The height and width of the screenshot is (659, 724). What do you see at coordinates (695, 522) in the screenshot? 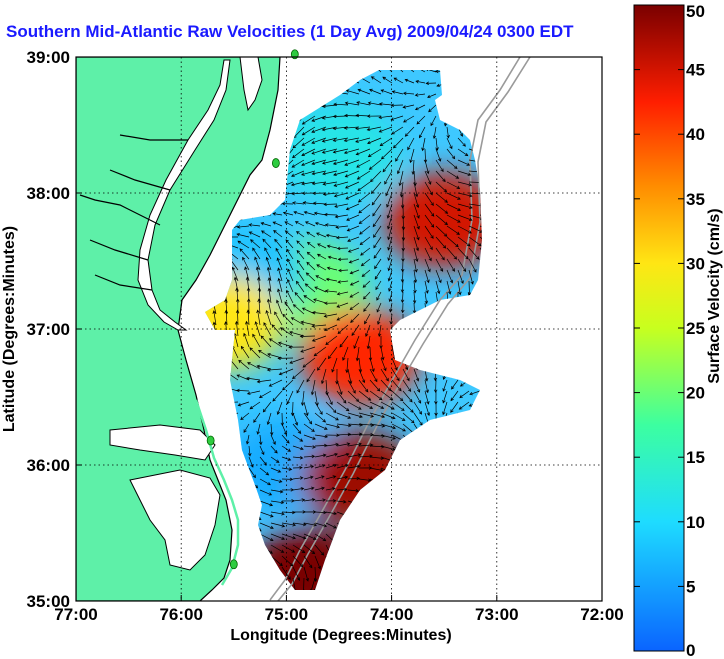
I see `colorbar-tick-label: 10` at bounding box center [695, 522].